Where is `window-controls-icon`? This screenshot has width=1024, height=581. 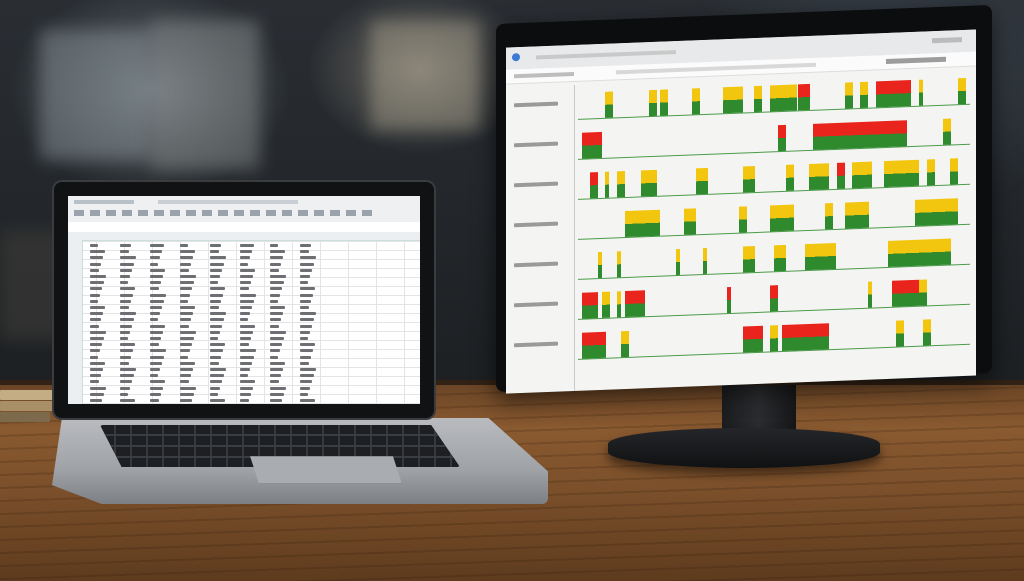
window-controls-icon is located at coordinates (947, 40).